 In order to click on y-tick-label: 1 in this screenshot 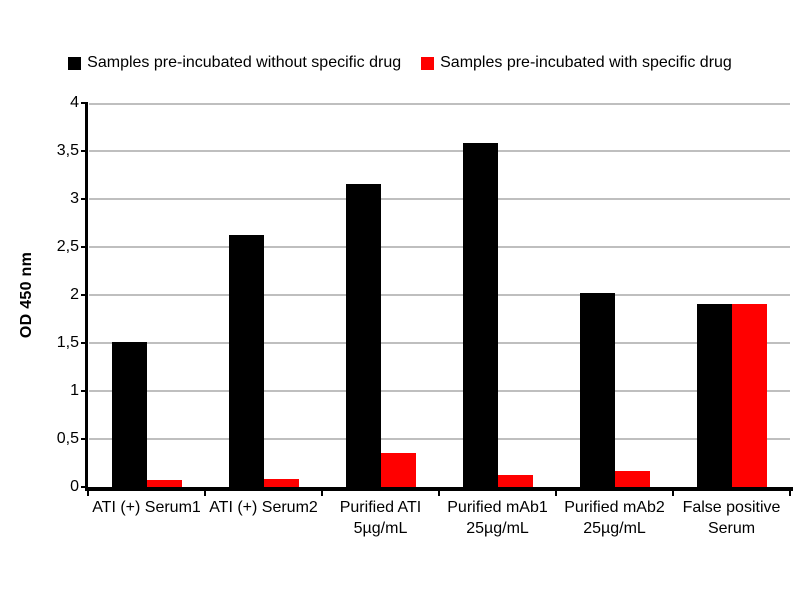, I will do `click(74, 390)`.